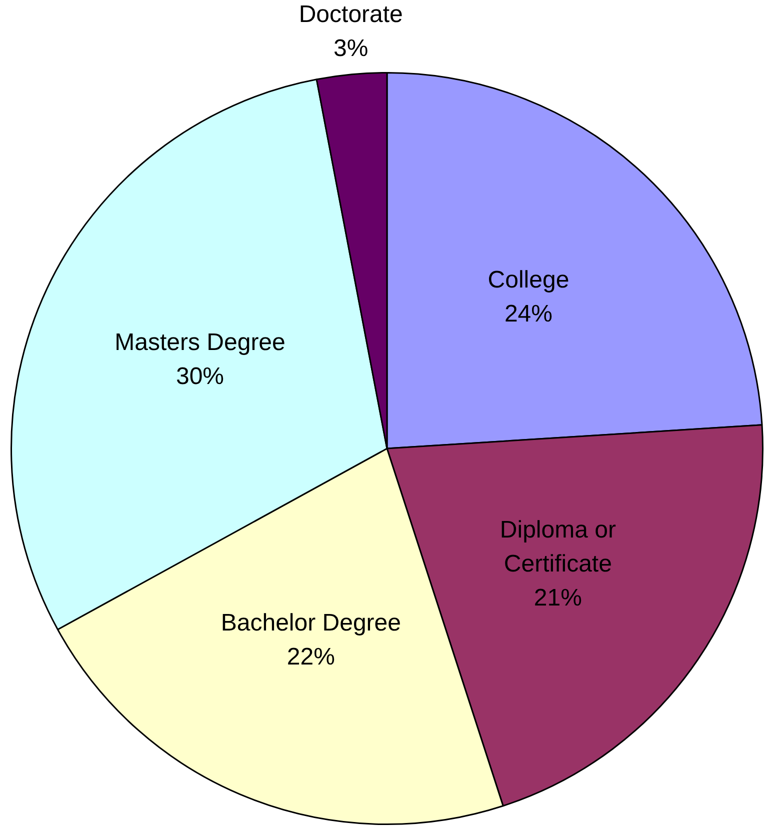 The image size is (774, 837). Describe the element at coordinates (529, 280) in the screenshot. I see `slice-label: College` at that location.